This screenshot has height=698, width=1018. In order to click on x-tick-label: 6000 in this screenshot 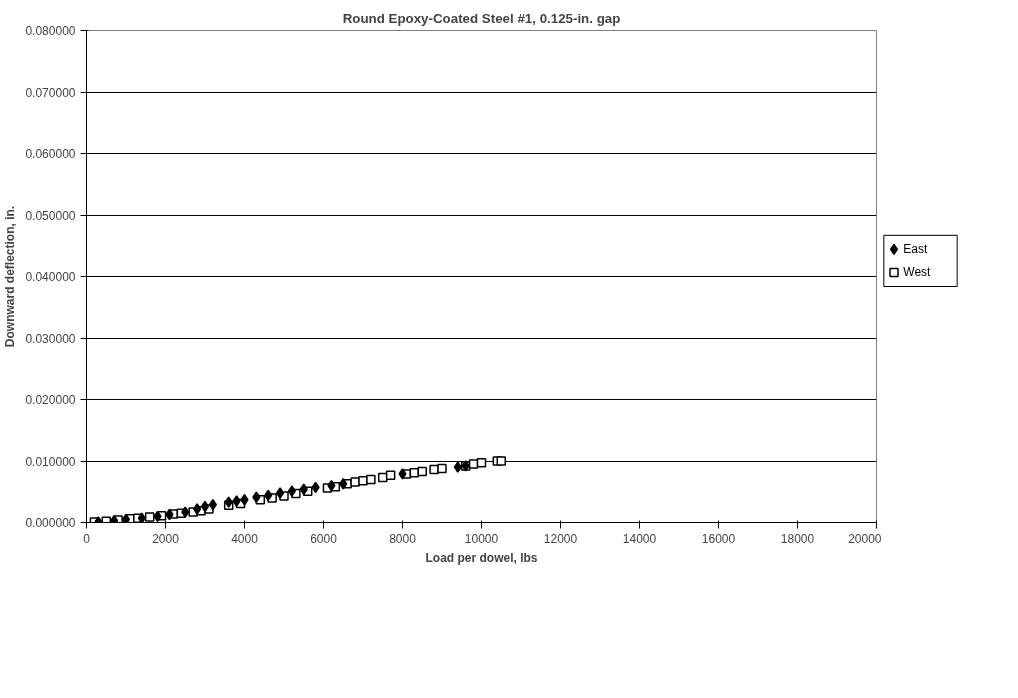, I will do `click(324, 538)`.